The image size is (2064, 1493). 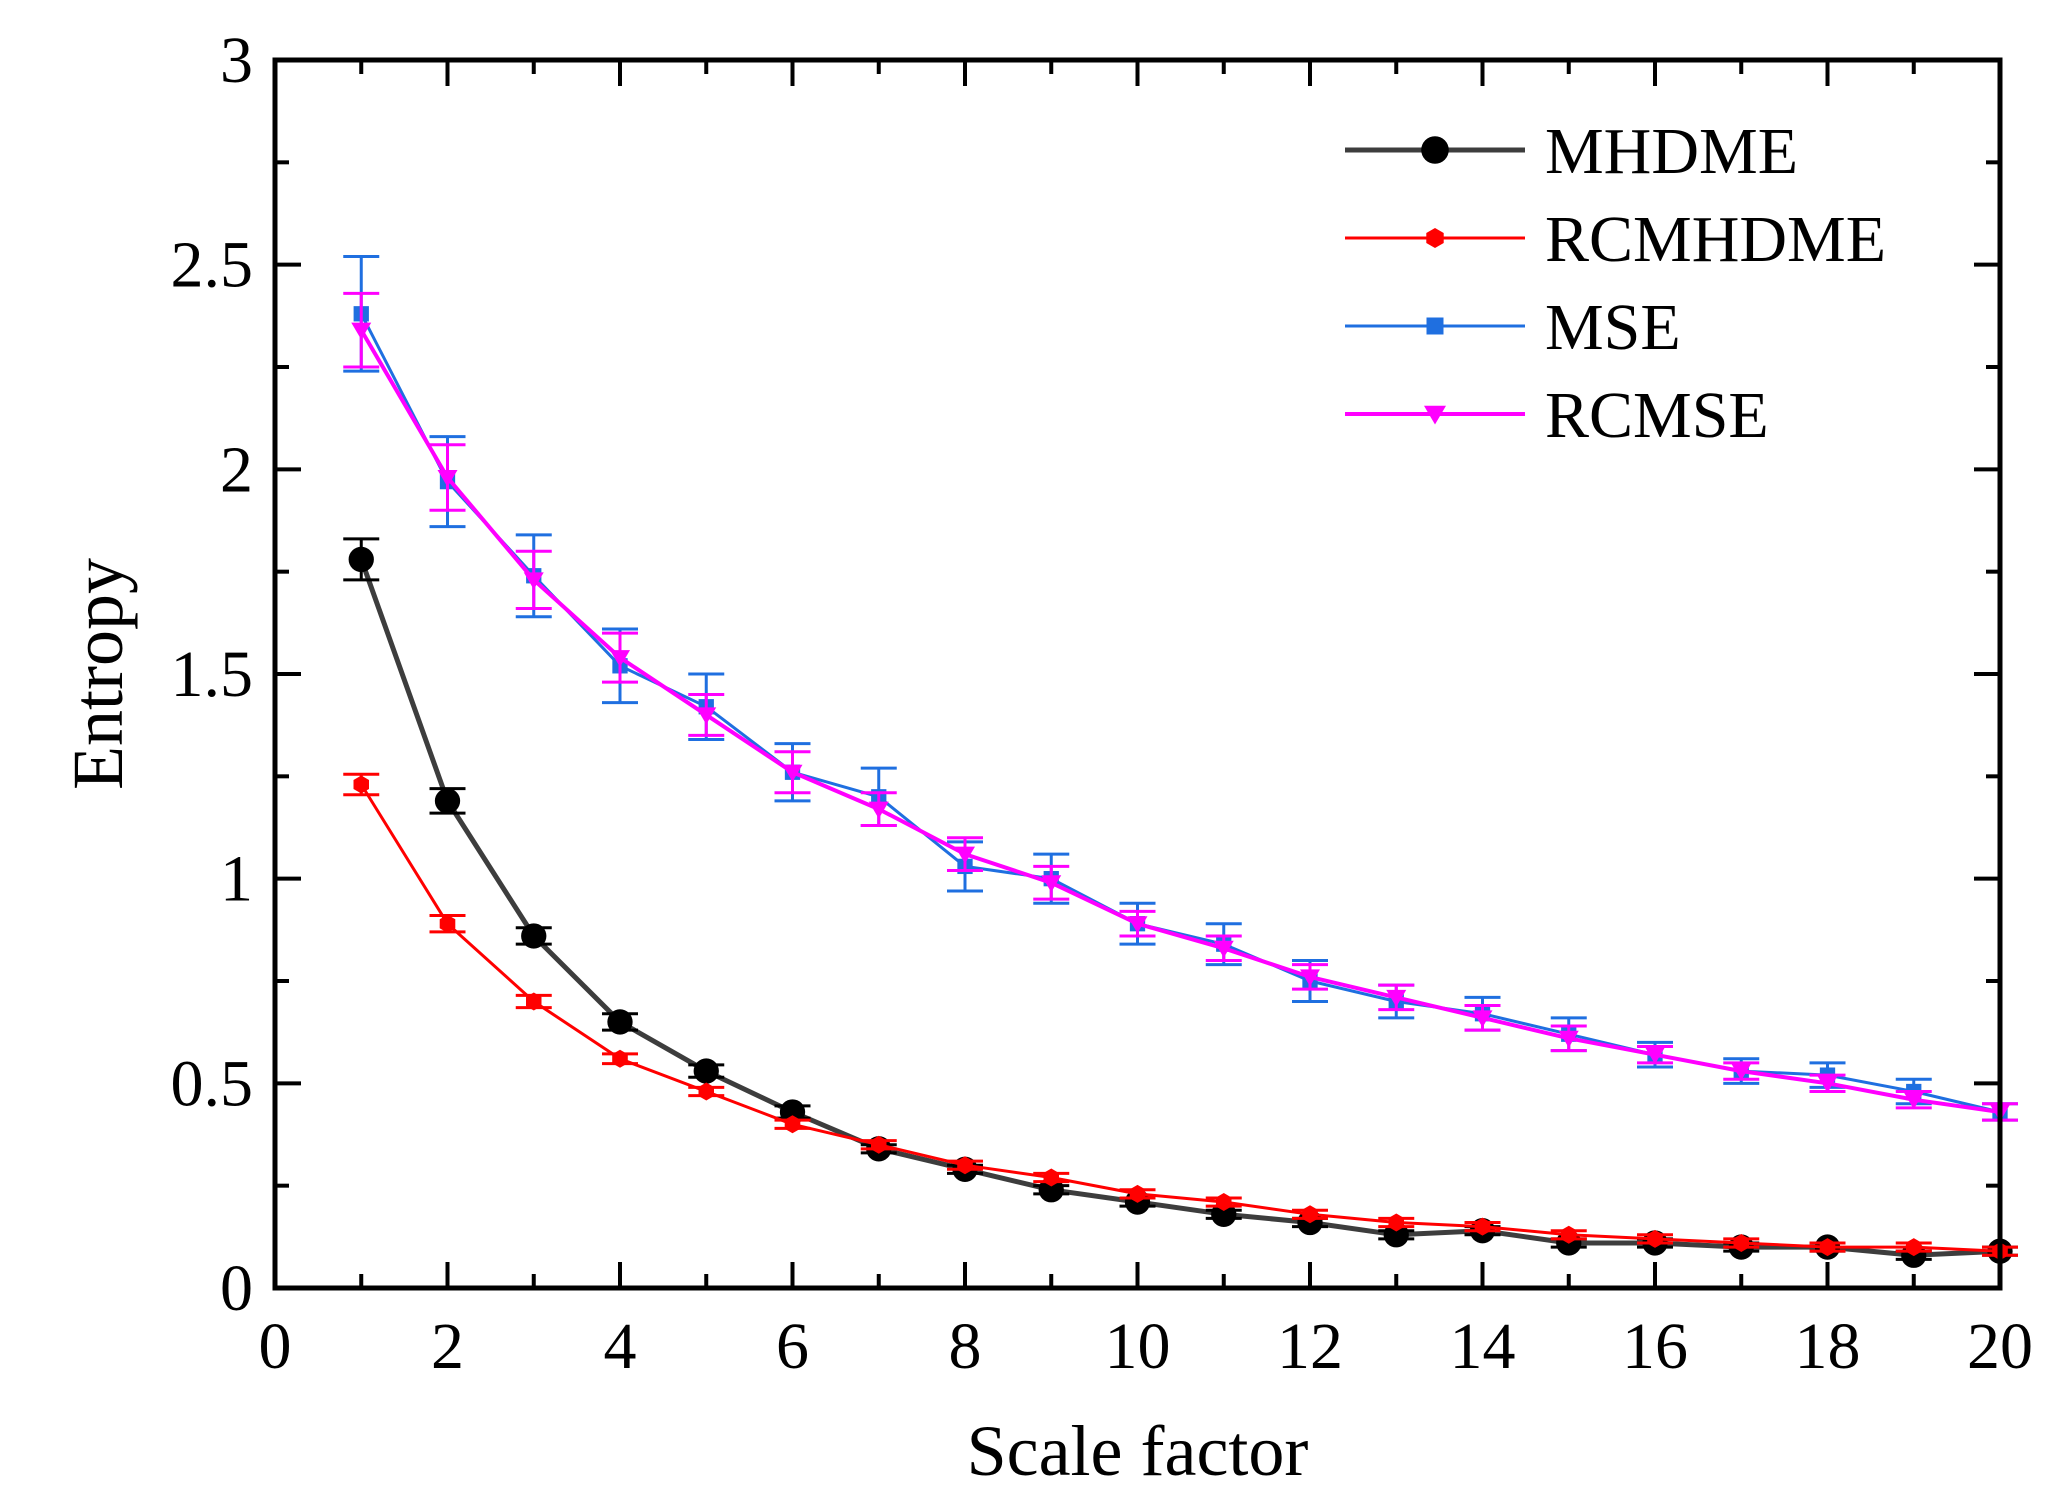 What do you see at coordinates (1483, 1346) in the screenshot?
I see `x-tick-label: 14` at bounding box center [1483, 1346].